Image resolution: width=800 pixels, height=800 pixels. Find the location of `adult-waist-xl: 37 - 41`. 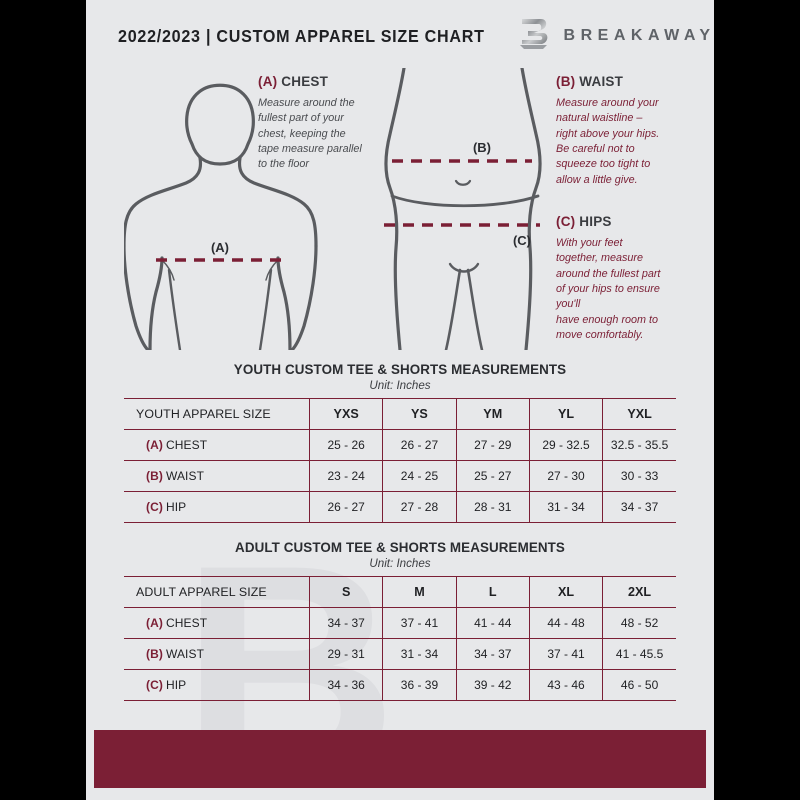

adult-waist-xl: 37 - 41 is located at coordinates (566, 654).